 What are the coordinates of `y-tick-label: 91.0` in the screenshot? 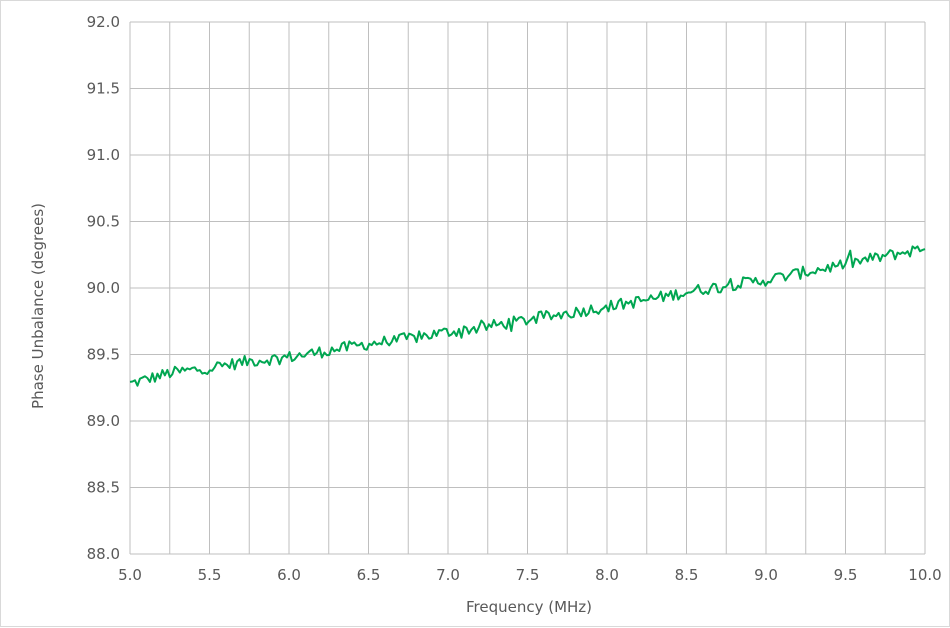 It's located at (103, 155).